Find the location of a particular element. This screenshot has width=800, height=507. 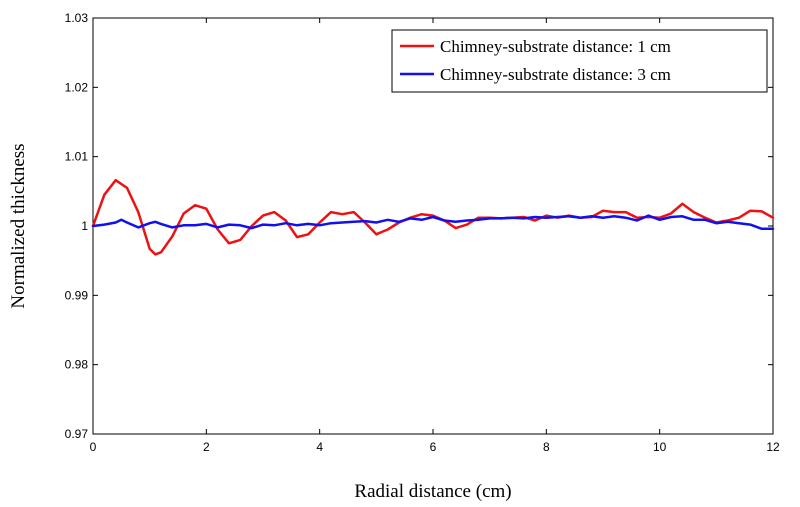

y-tick-label: 1.03 is located at coordinates (77, 18).